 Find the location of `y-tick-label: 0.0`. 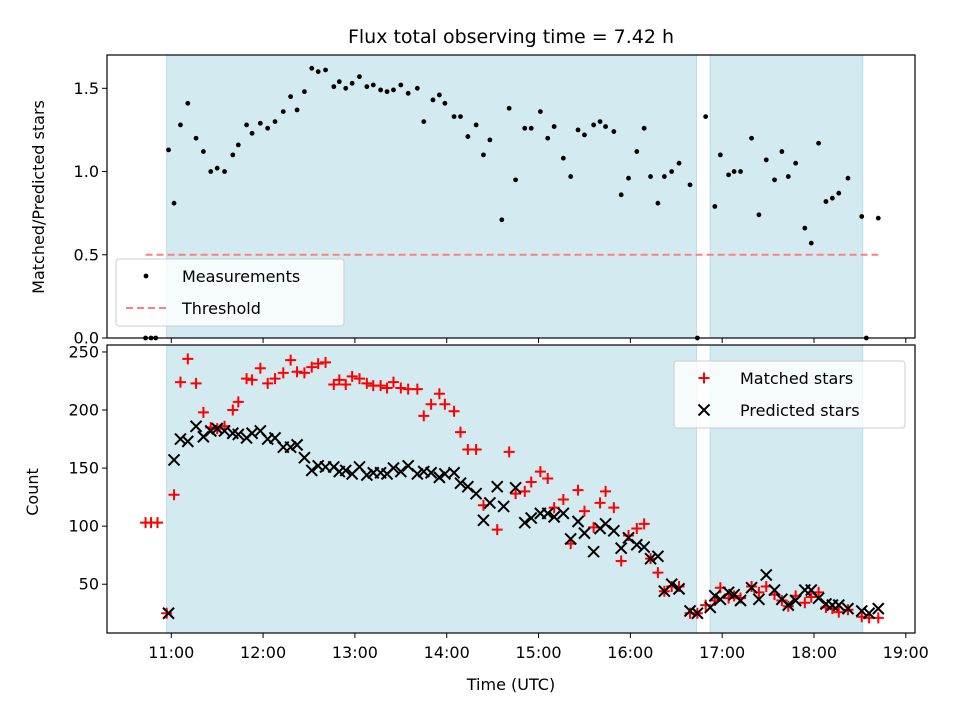

y-tick-label: 0.0 is located at coordinates (86, 338).